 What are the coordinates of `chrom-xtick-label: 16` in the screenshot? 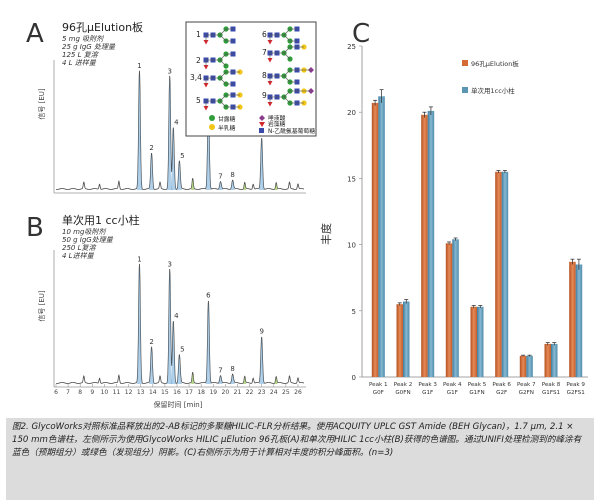 It's located at (177, 392).